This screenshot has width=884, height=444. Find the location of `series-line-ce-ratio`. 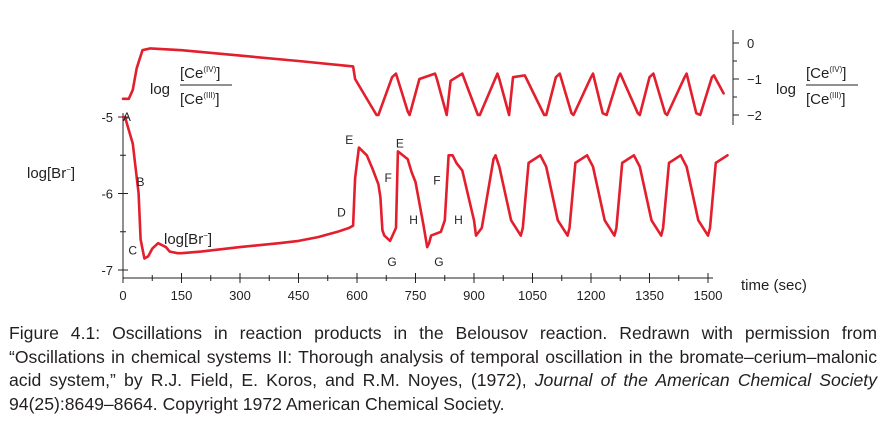

series-line-ce-ratio is located at coordinates (423, 82).